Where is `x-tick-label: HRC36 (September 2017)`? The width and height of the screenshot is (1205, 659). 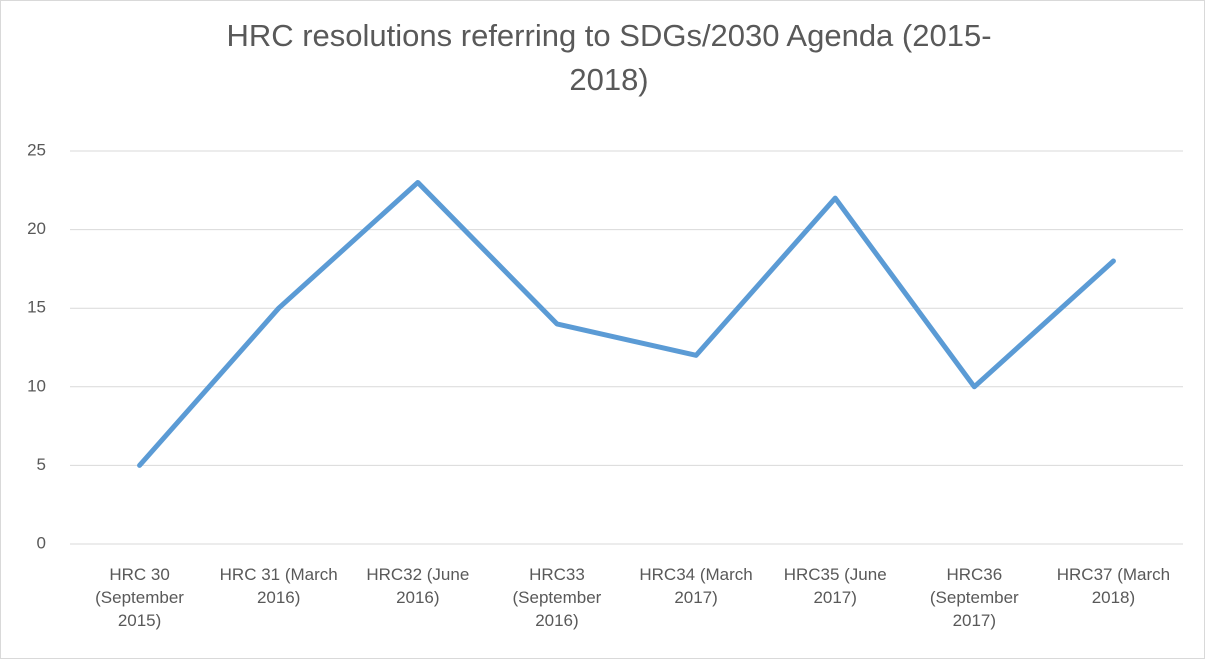 x-tick-label: HRC36 (September 2017) is located at coordinates (974, 597).